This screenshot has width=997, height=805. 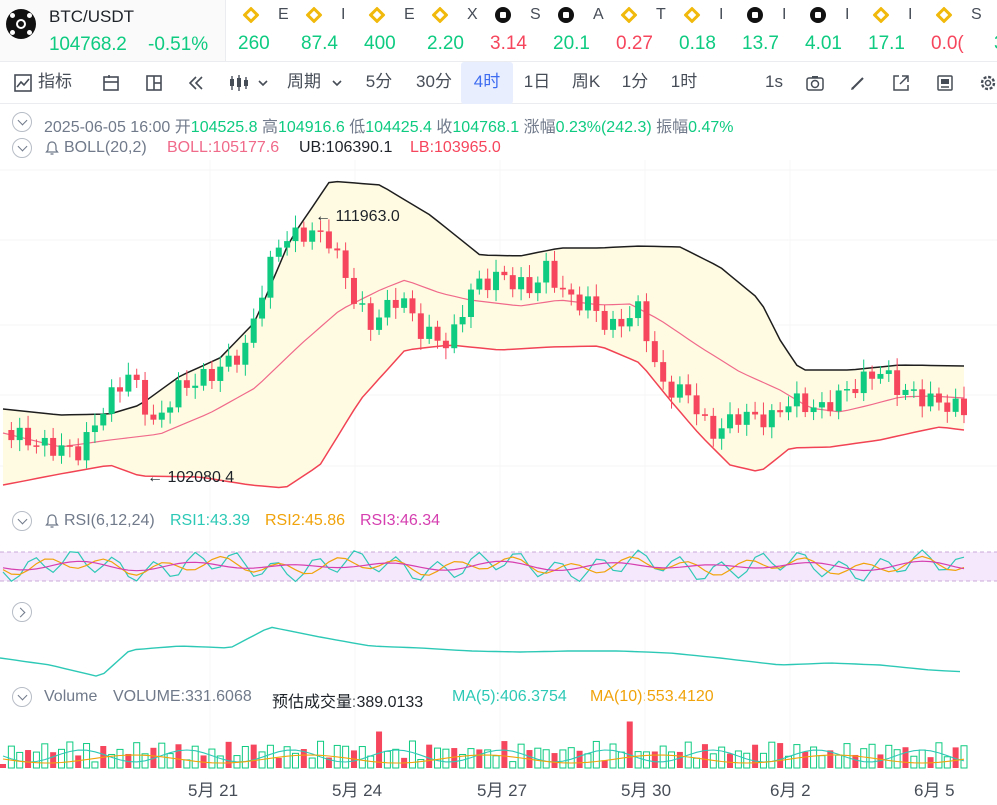 What do you see at coordinates (379, 81) in the screenshot?
I see `interval-tab: 5分` at bounding box center [379, 81].